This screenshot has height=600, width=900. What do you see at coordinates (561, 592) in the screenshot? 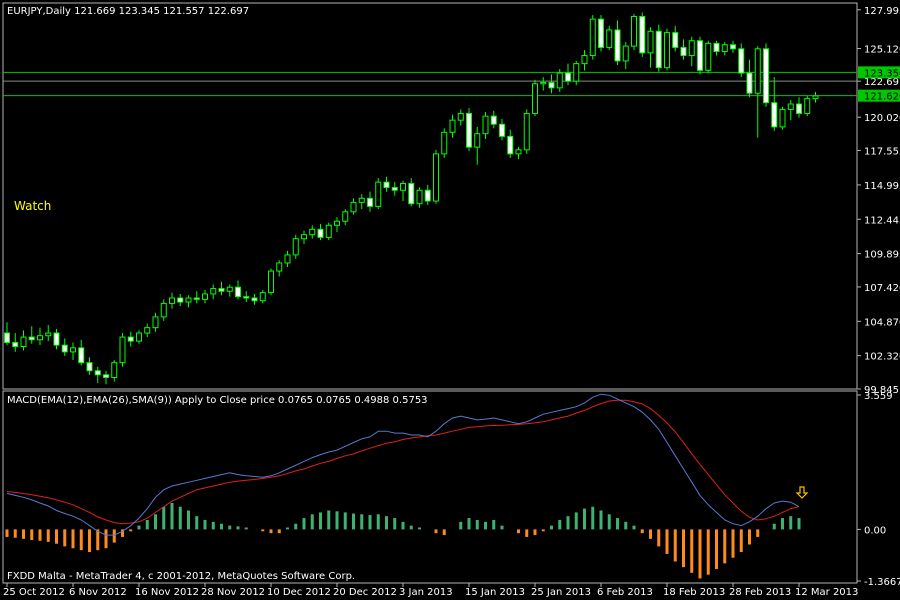
I see `time-tick-label: 25 Jan 2013` at bounding box center [561, 592].